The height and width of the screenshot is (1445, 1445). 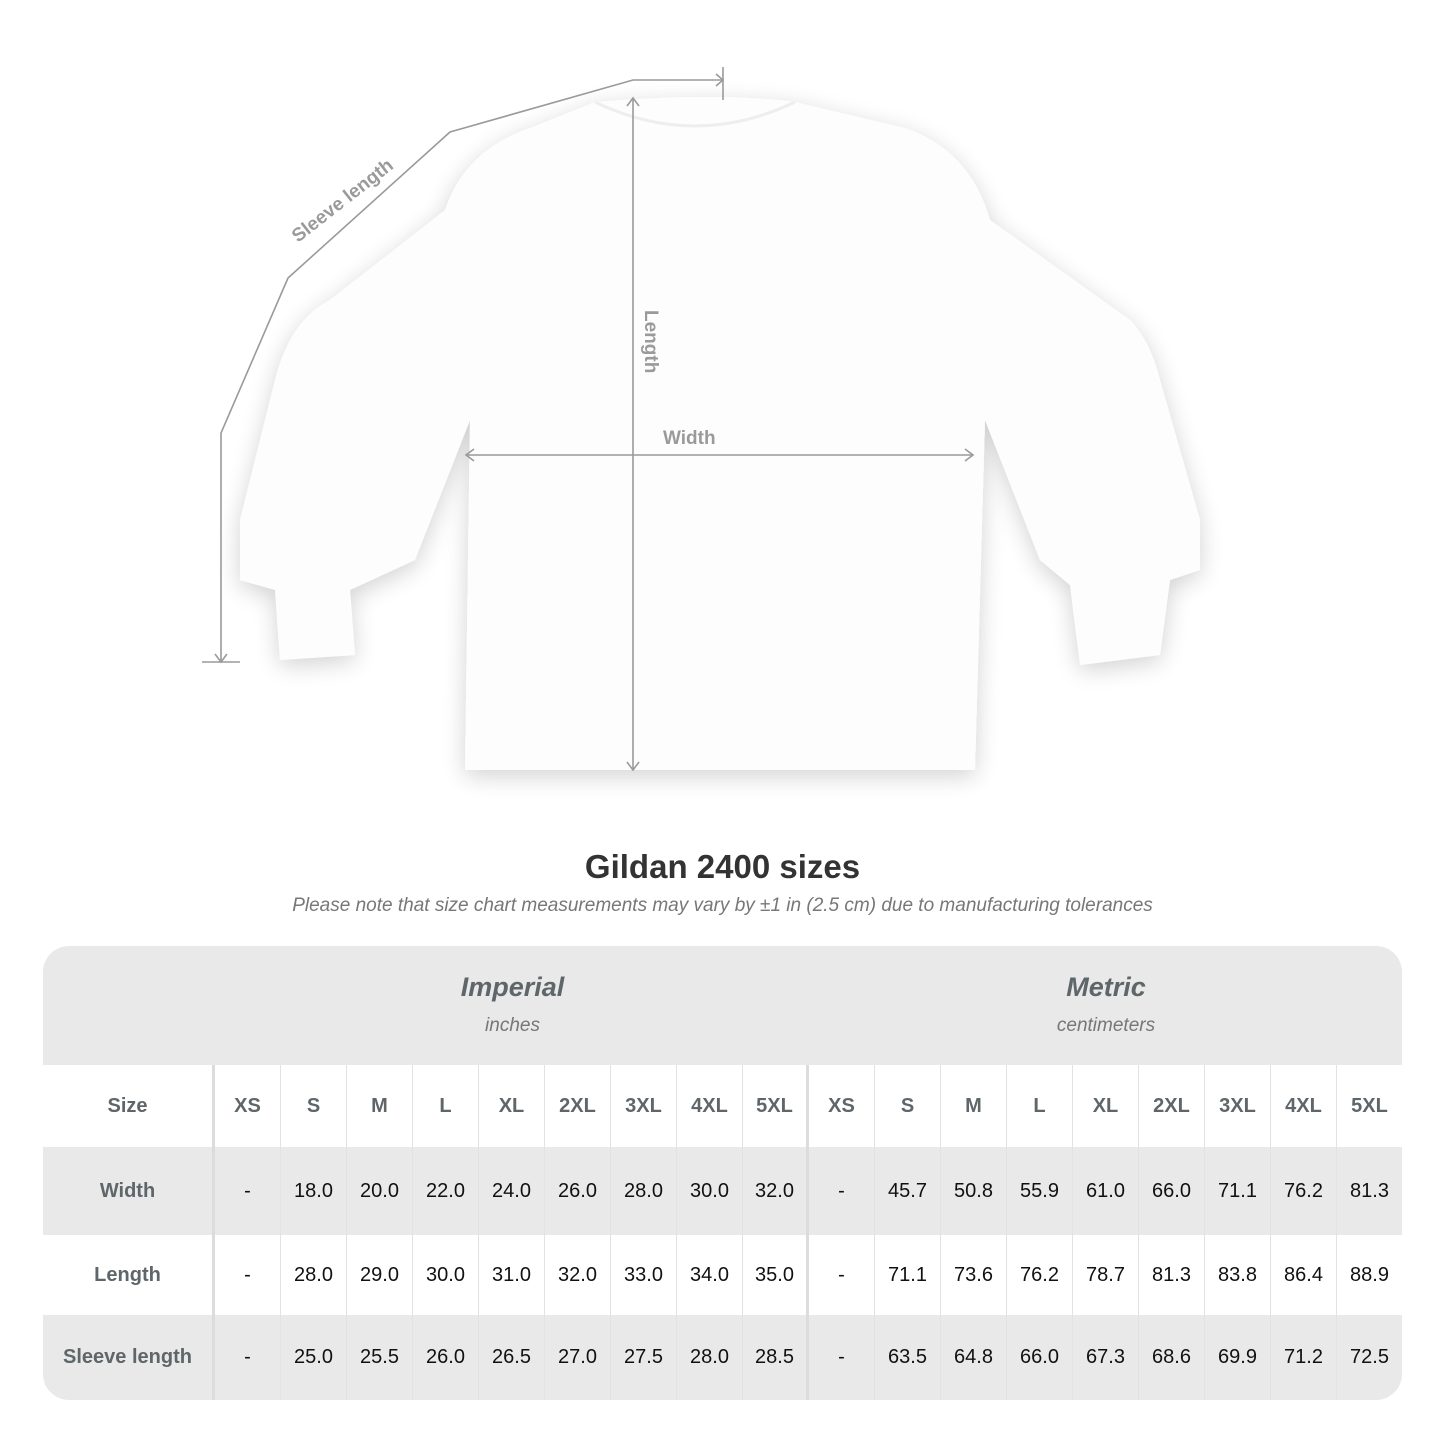 What do you see at coordinates (1106, 987) in the screenshot?
I see `metric-title: Metric` at bounding box center [1106, 987].